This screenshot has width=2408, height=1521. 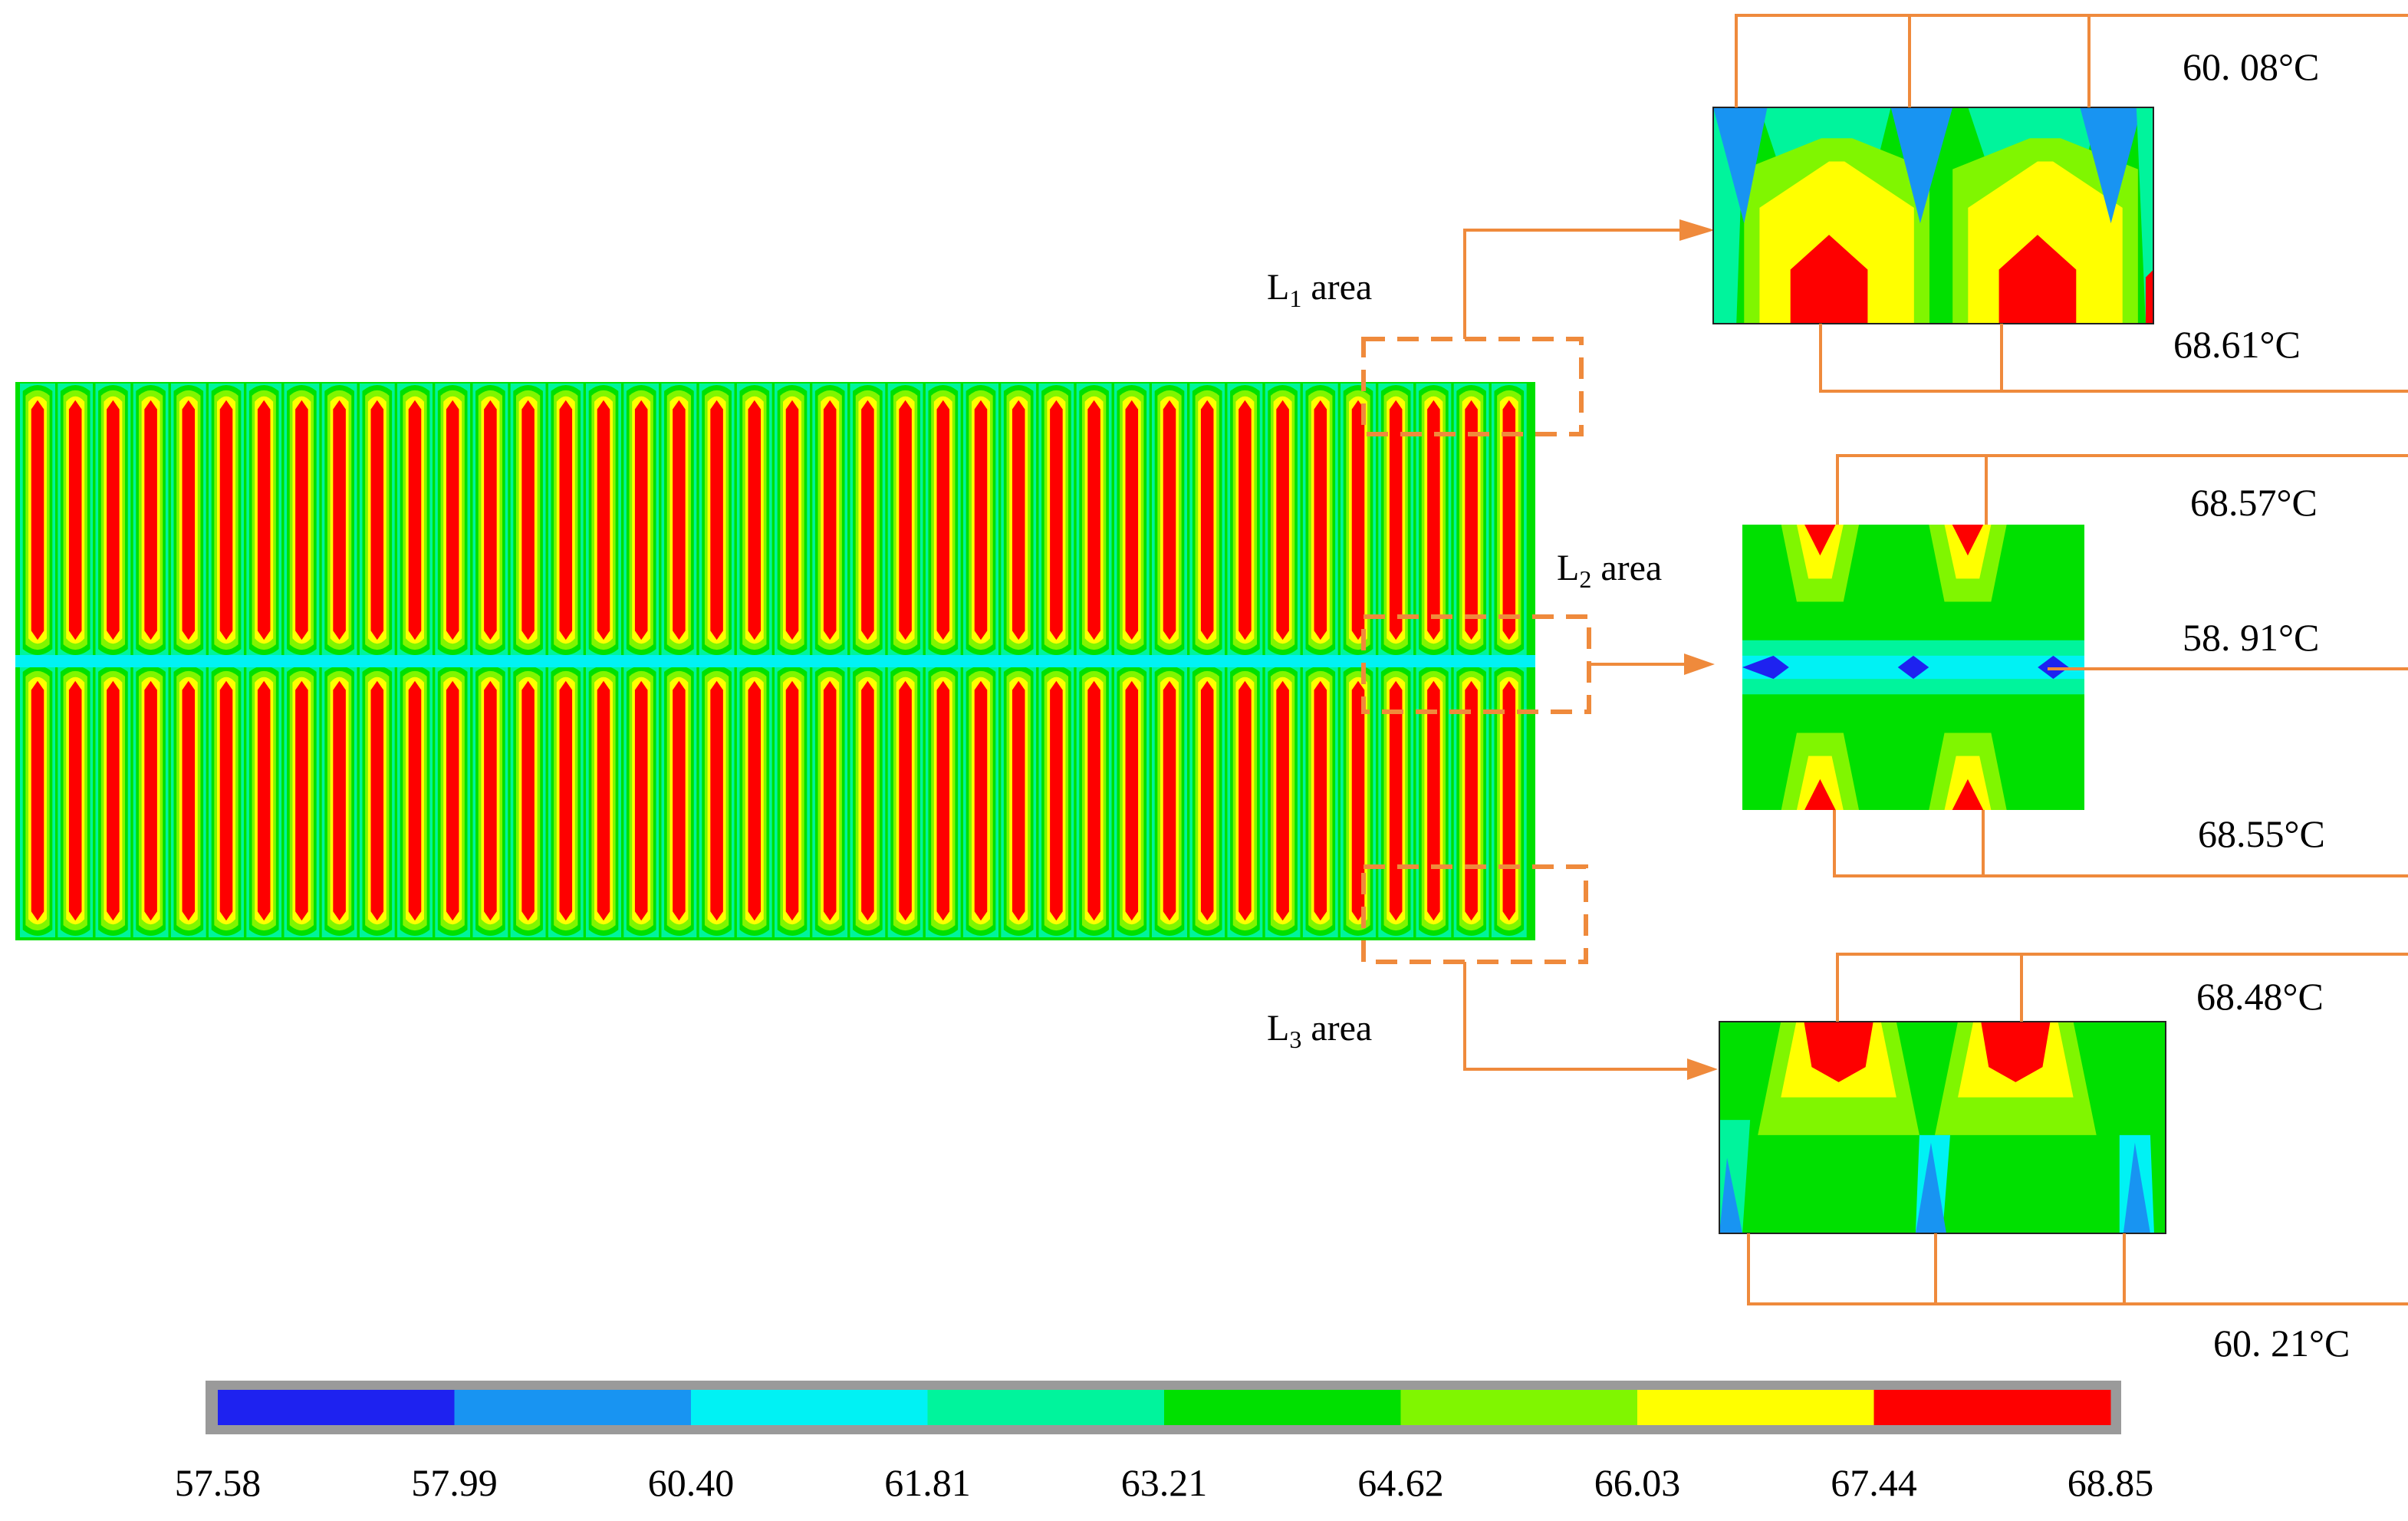 I want to click on colorbar-tick-label: 67.44, so click(x=1874, y=1483).